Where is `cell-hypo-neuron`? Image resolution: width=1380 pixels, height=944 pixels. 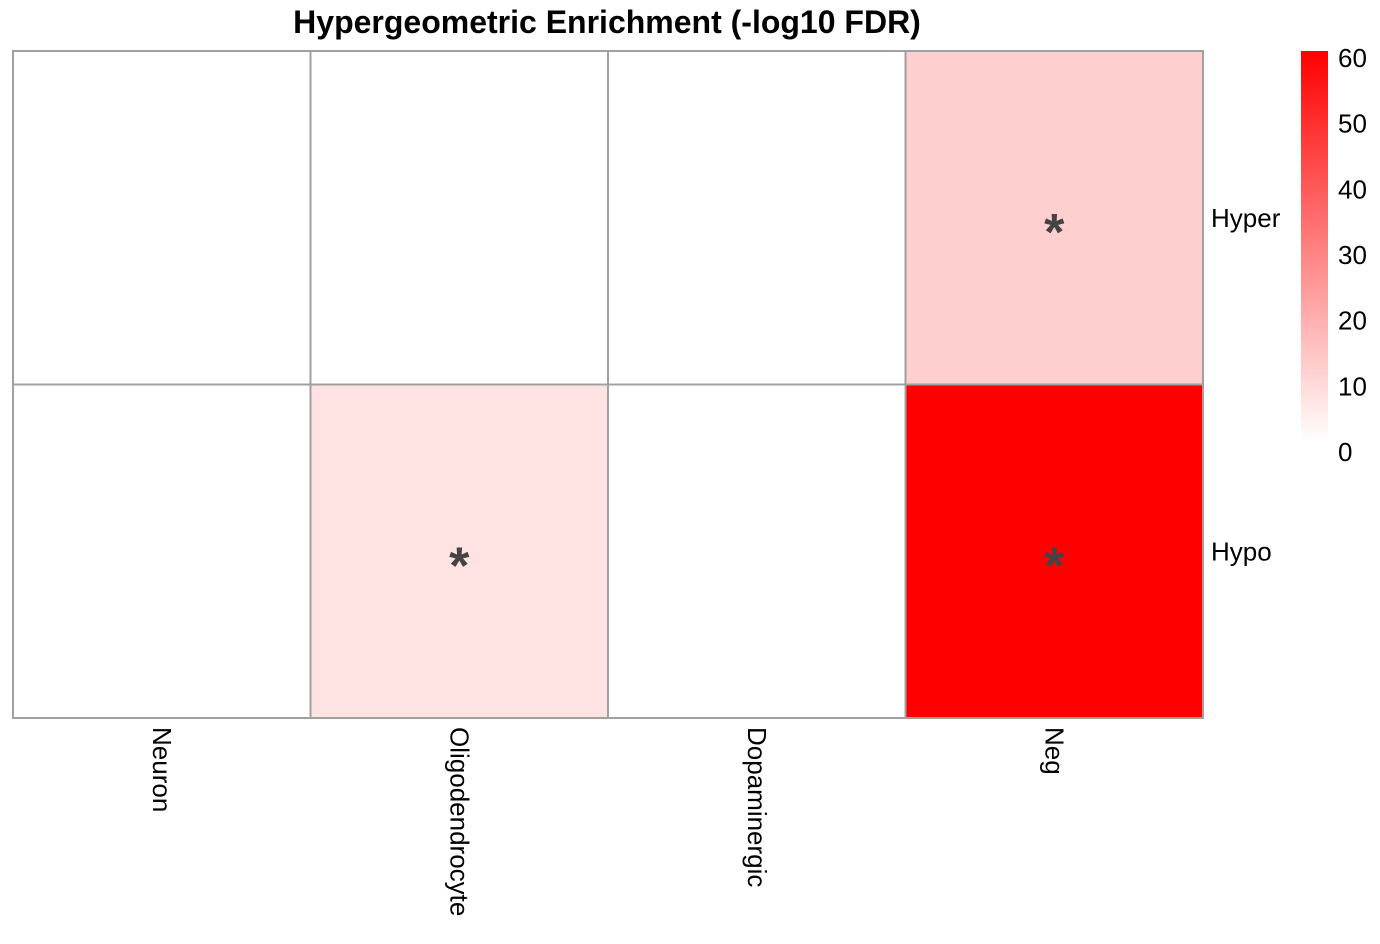 cell-hypo-neuron is located at coordinates (162, 551).